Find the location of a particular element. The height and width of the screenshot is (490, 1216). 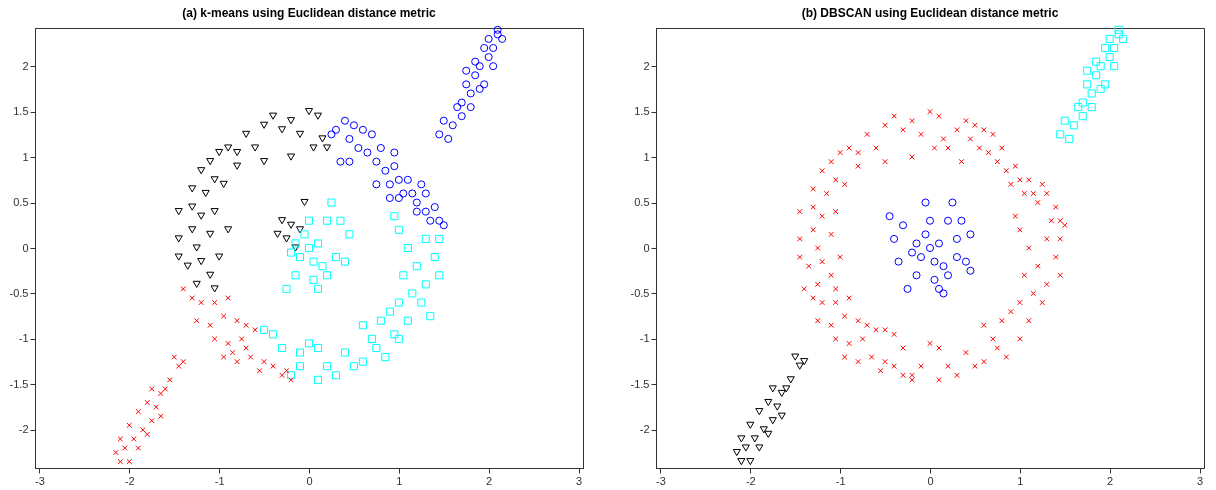

x-tick-label: -1 is located at coordinates (219, 480).